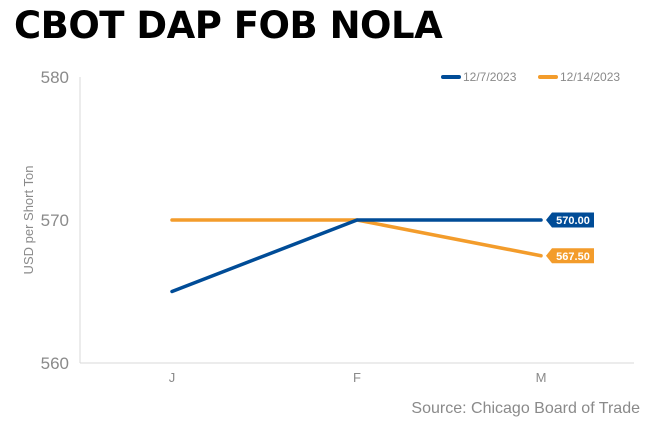 The width and height of the screenshot is (656, 434). I want to click on y-tick-label: 560, so click(55, 363).